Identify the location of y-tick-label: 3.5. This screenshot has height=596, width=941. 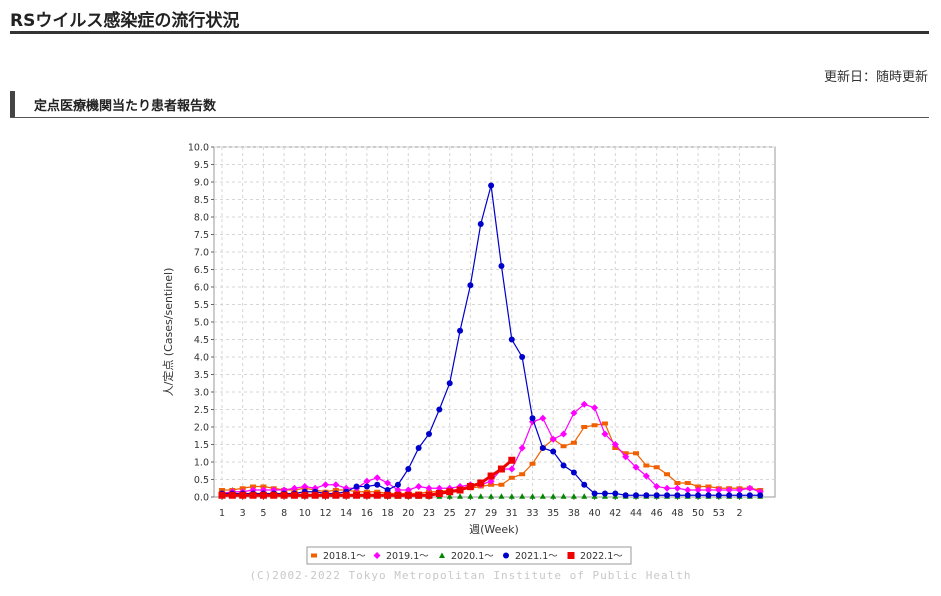
(201, 375).